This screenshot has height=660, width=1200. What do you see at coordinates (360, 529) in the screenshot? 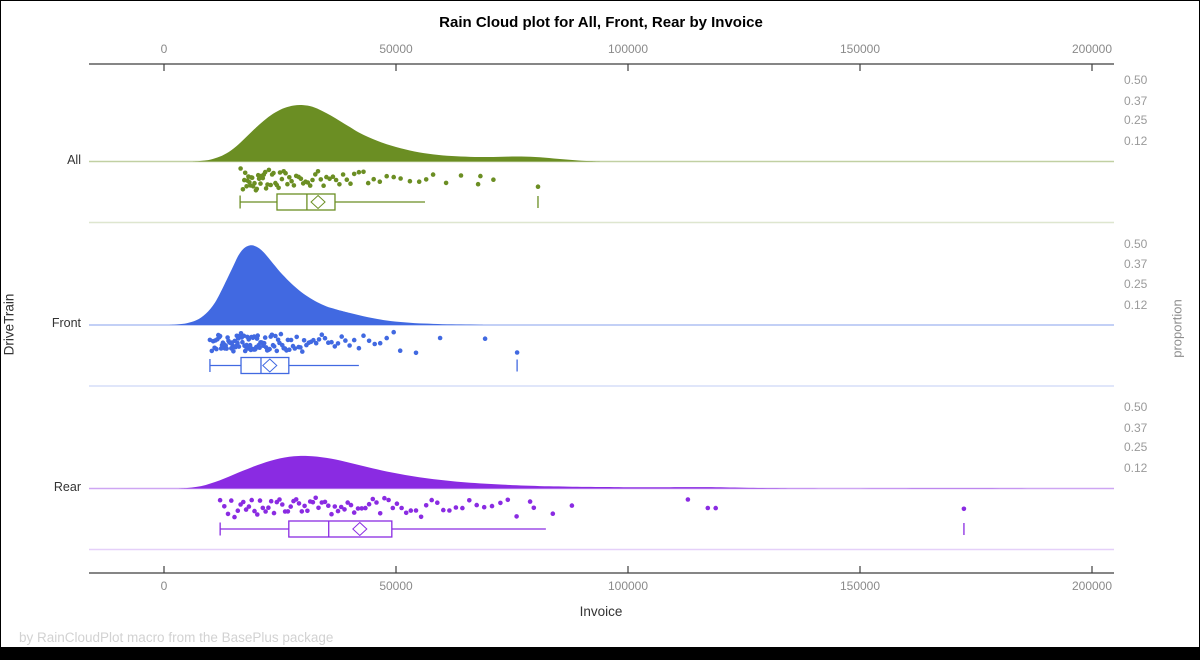
I see `mean-diamond-rear` at bounding box center [360, 529].